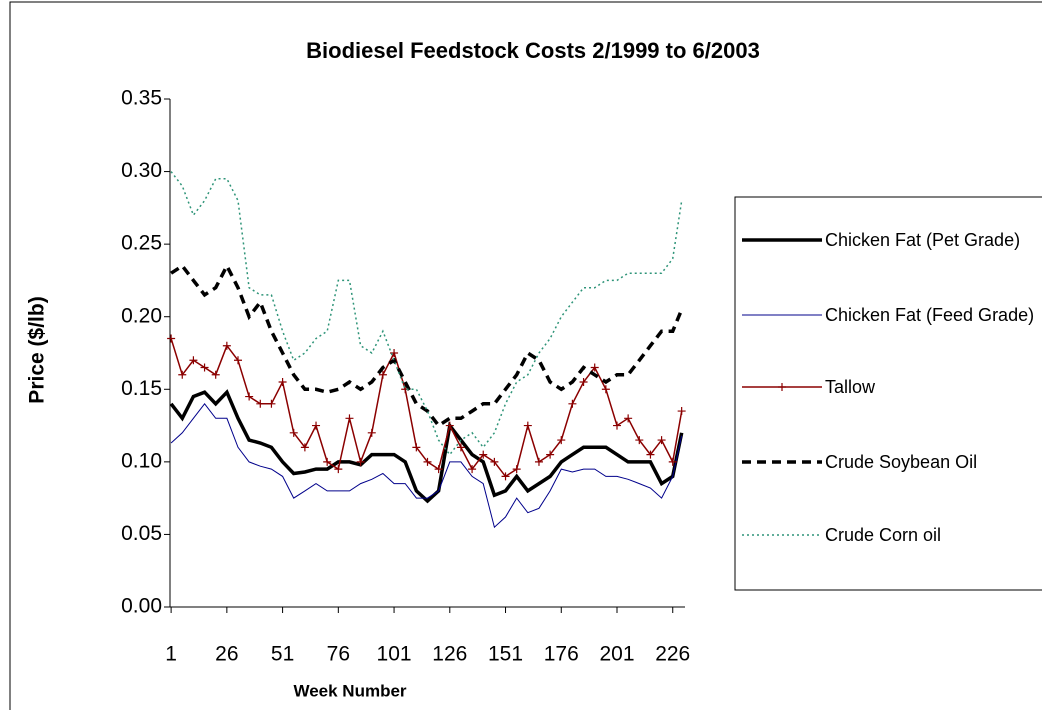 The width and height of the screenshot is (1042, 710). Describe the element at coordinates (282, 654) in the screenshot. I see `x-tick-label: 51` at that location.